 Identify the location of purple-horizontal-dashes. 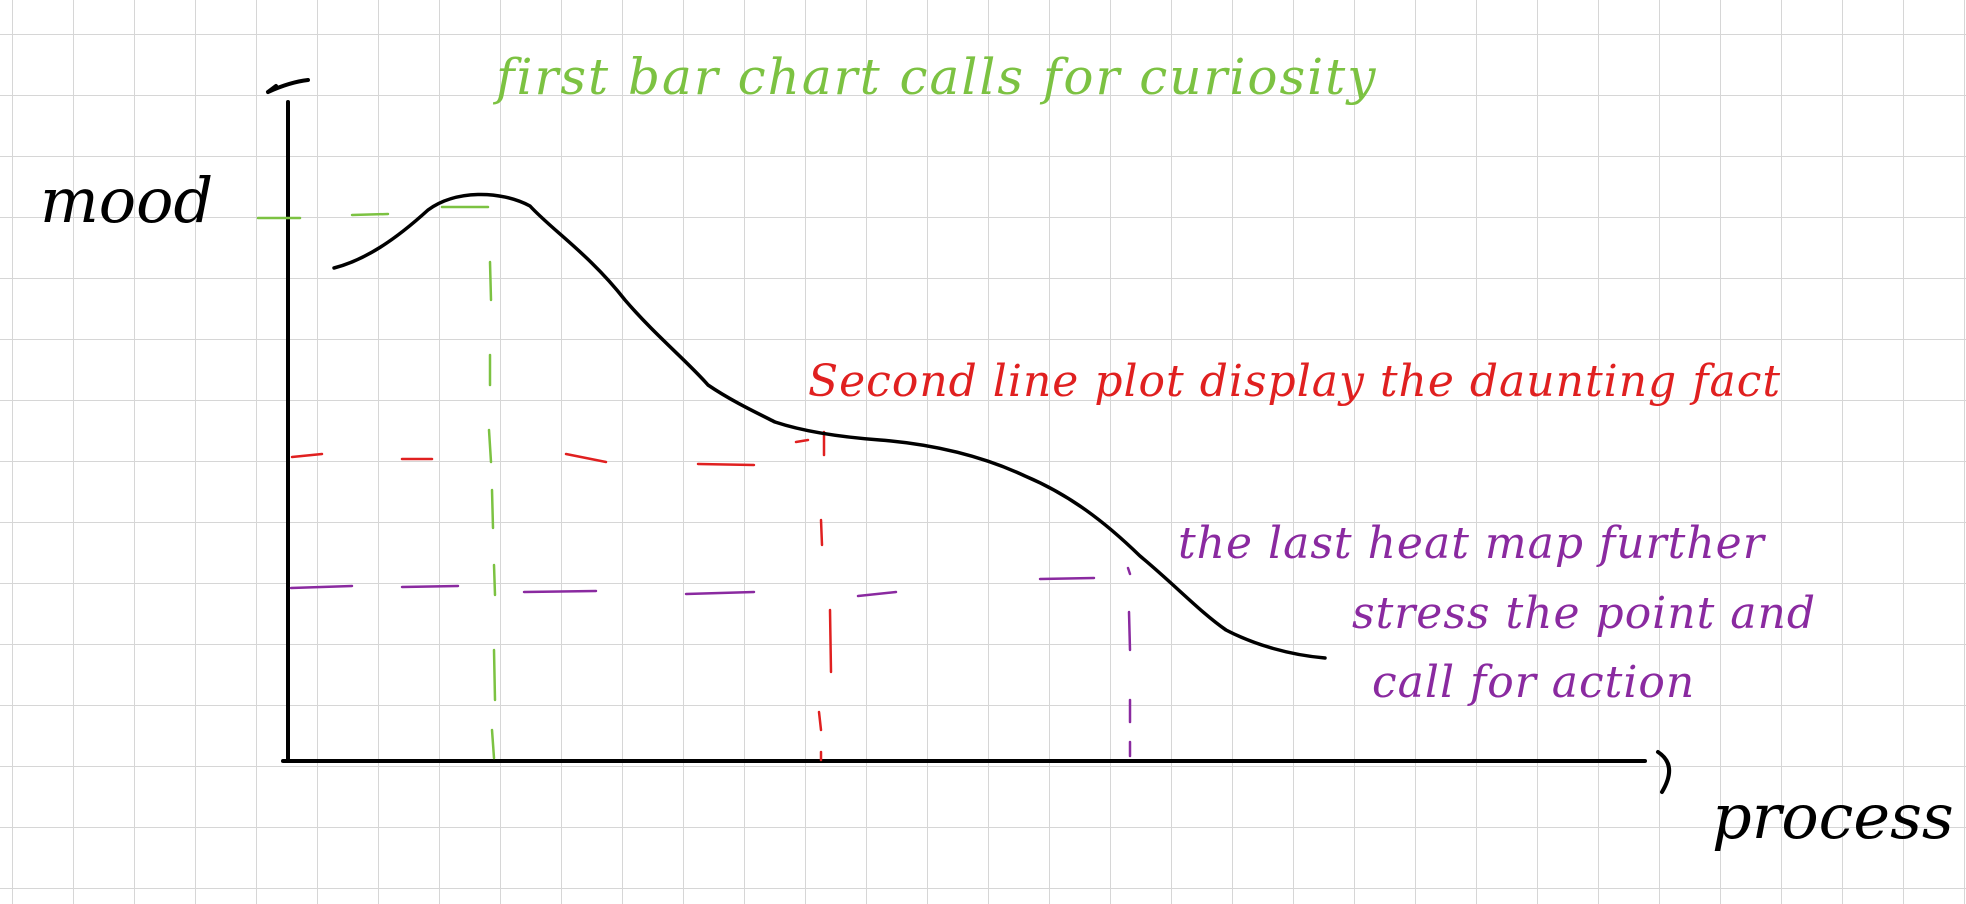
(710, 582).